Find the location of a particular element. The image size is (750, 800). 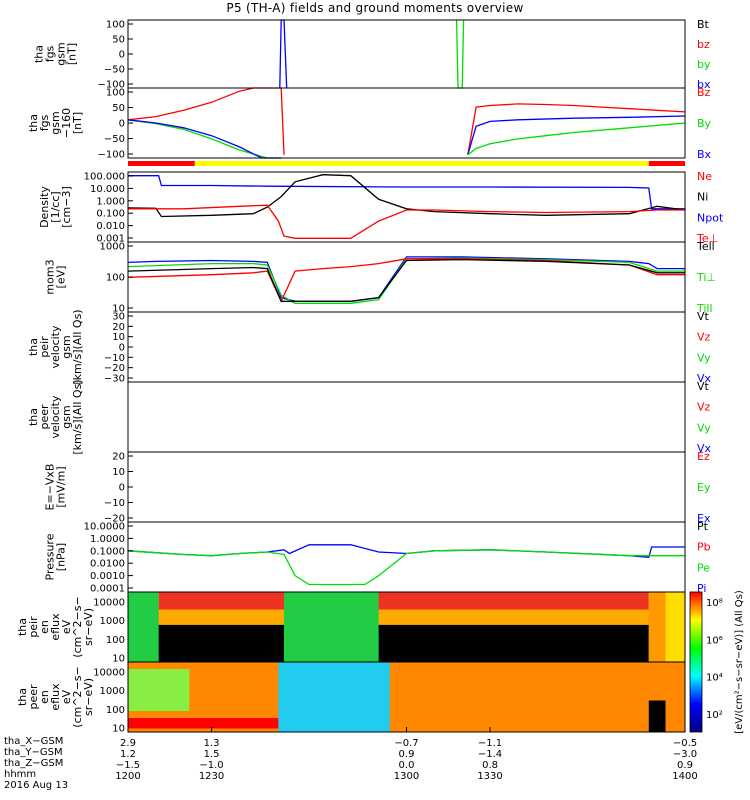

legend-entry-2-0: Ne is located at coordinates (704, 176).